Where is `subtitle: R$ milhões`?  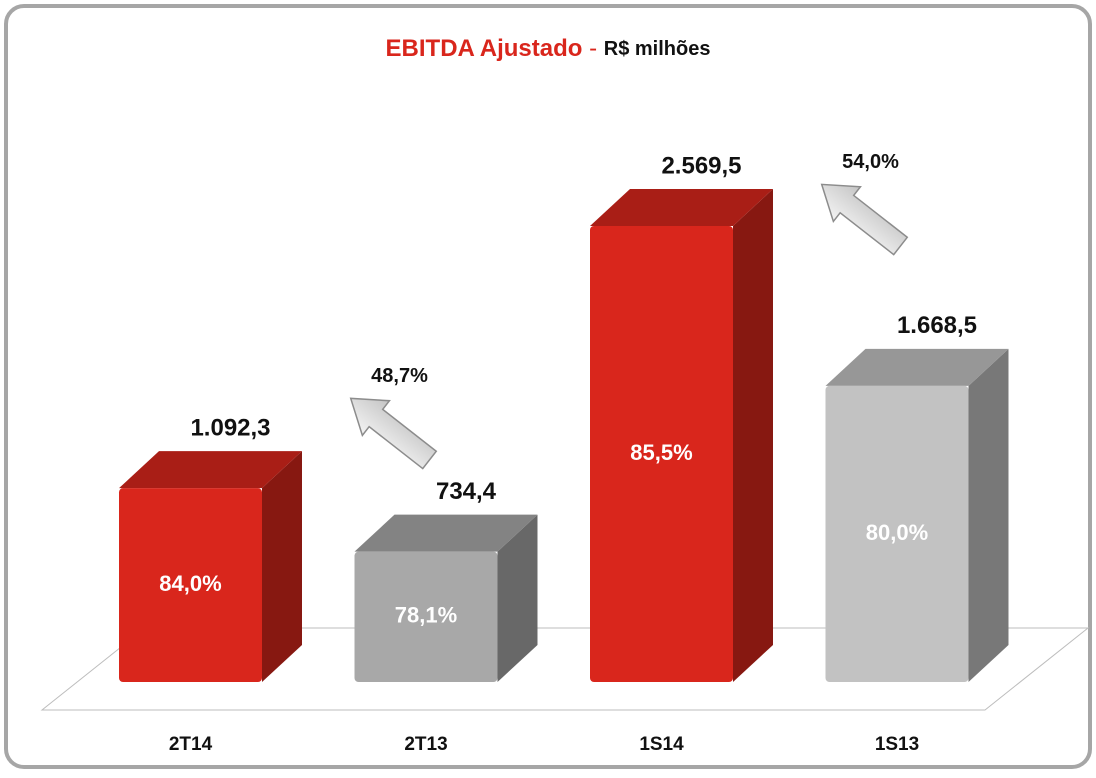 subtitle: R$ milhões is located at coordinates (657, 49).